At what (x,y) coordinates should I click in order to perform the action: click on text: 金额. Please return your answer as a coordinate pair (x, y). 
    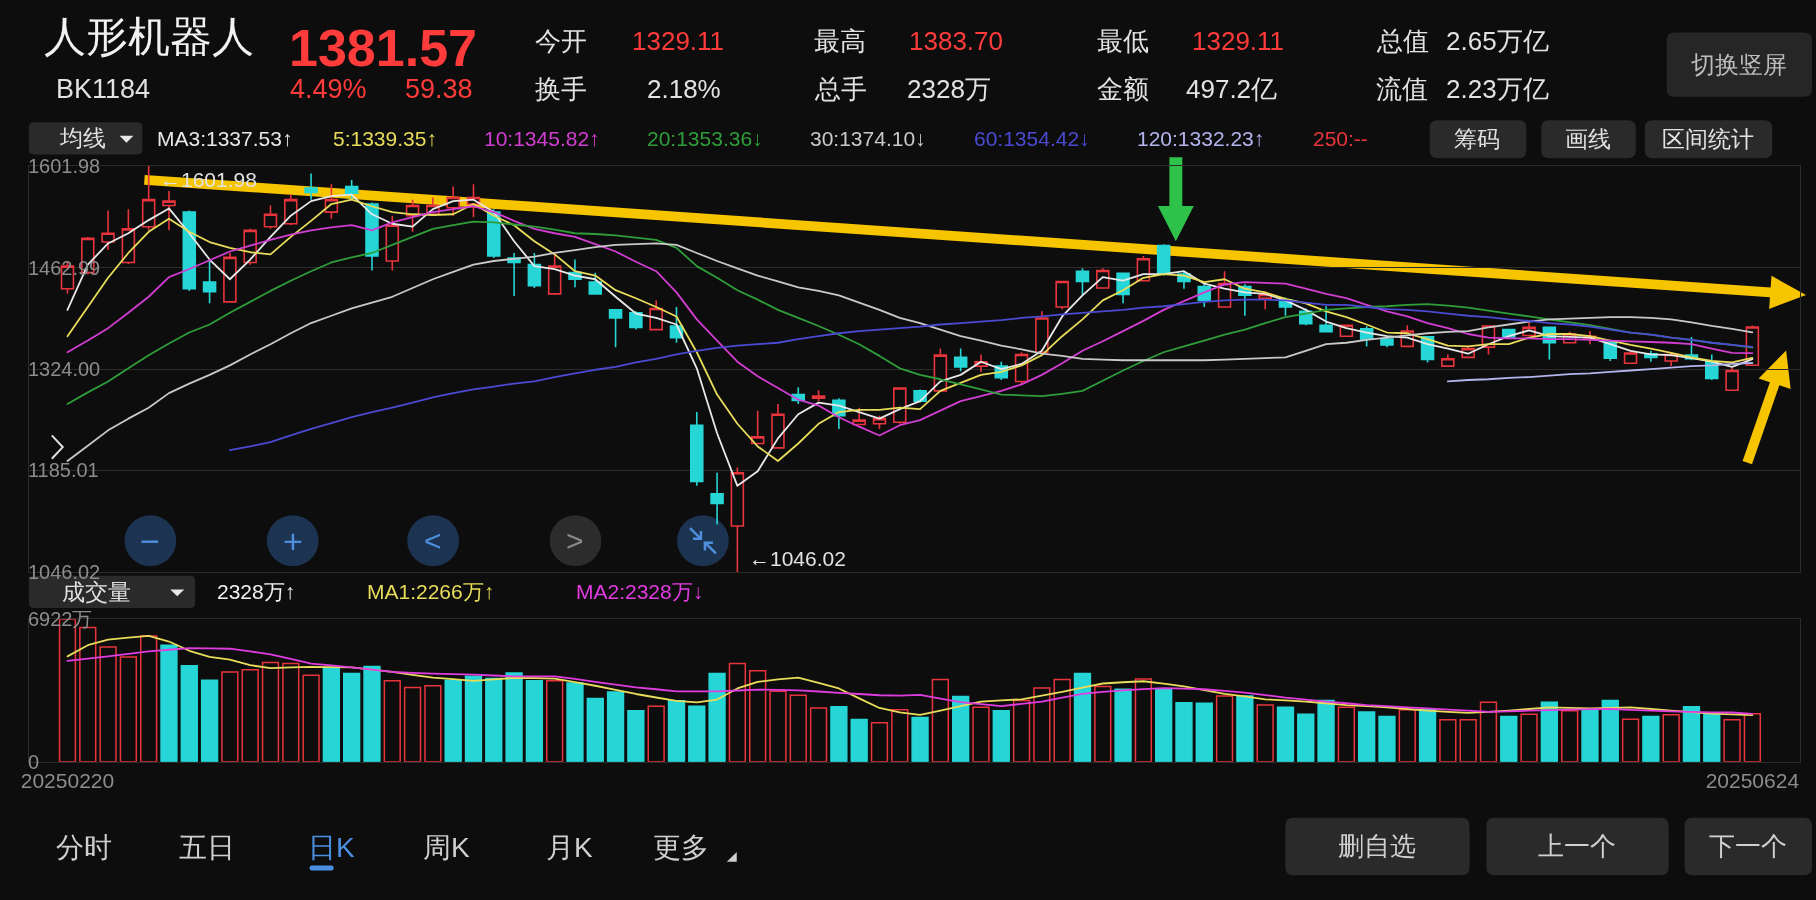
    Looking at the image, I should click on (1123, 89).